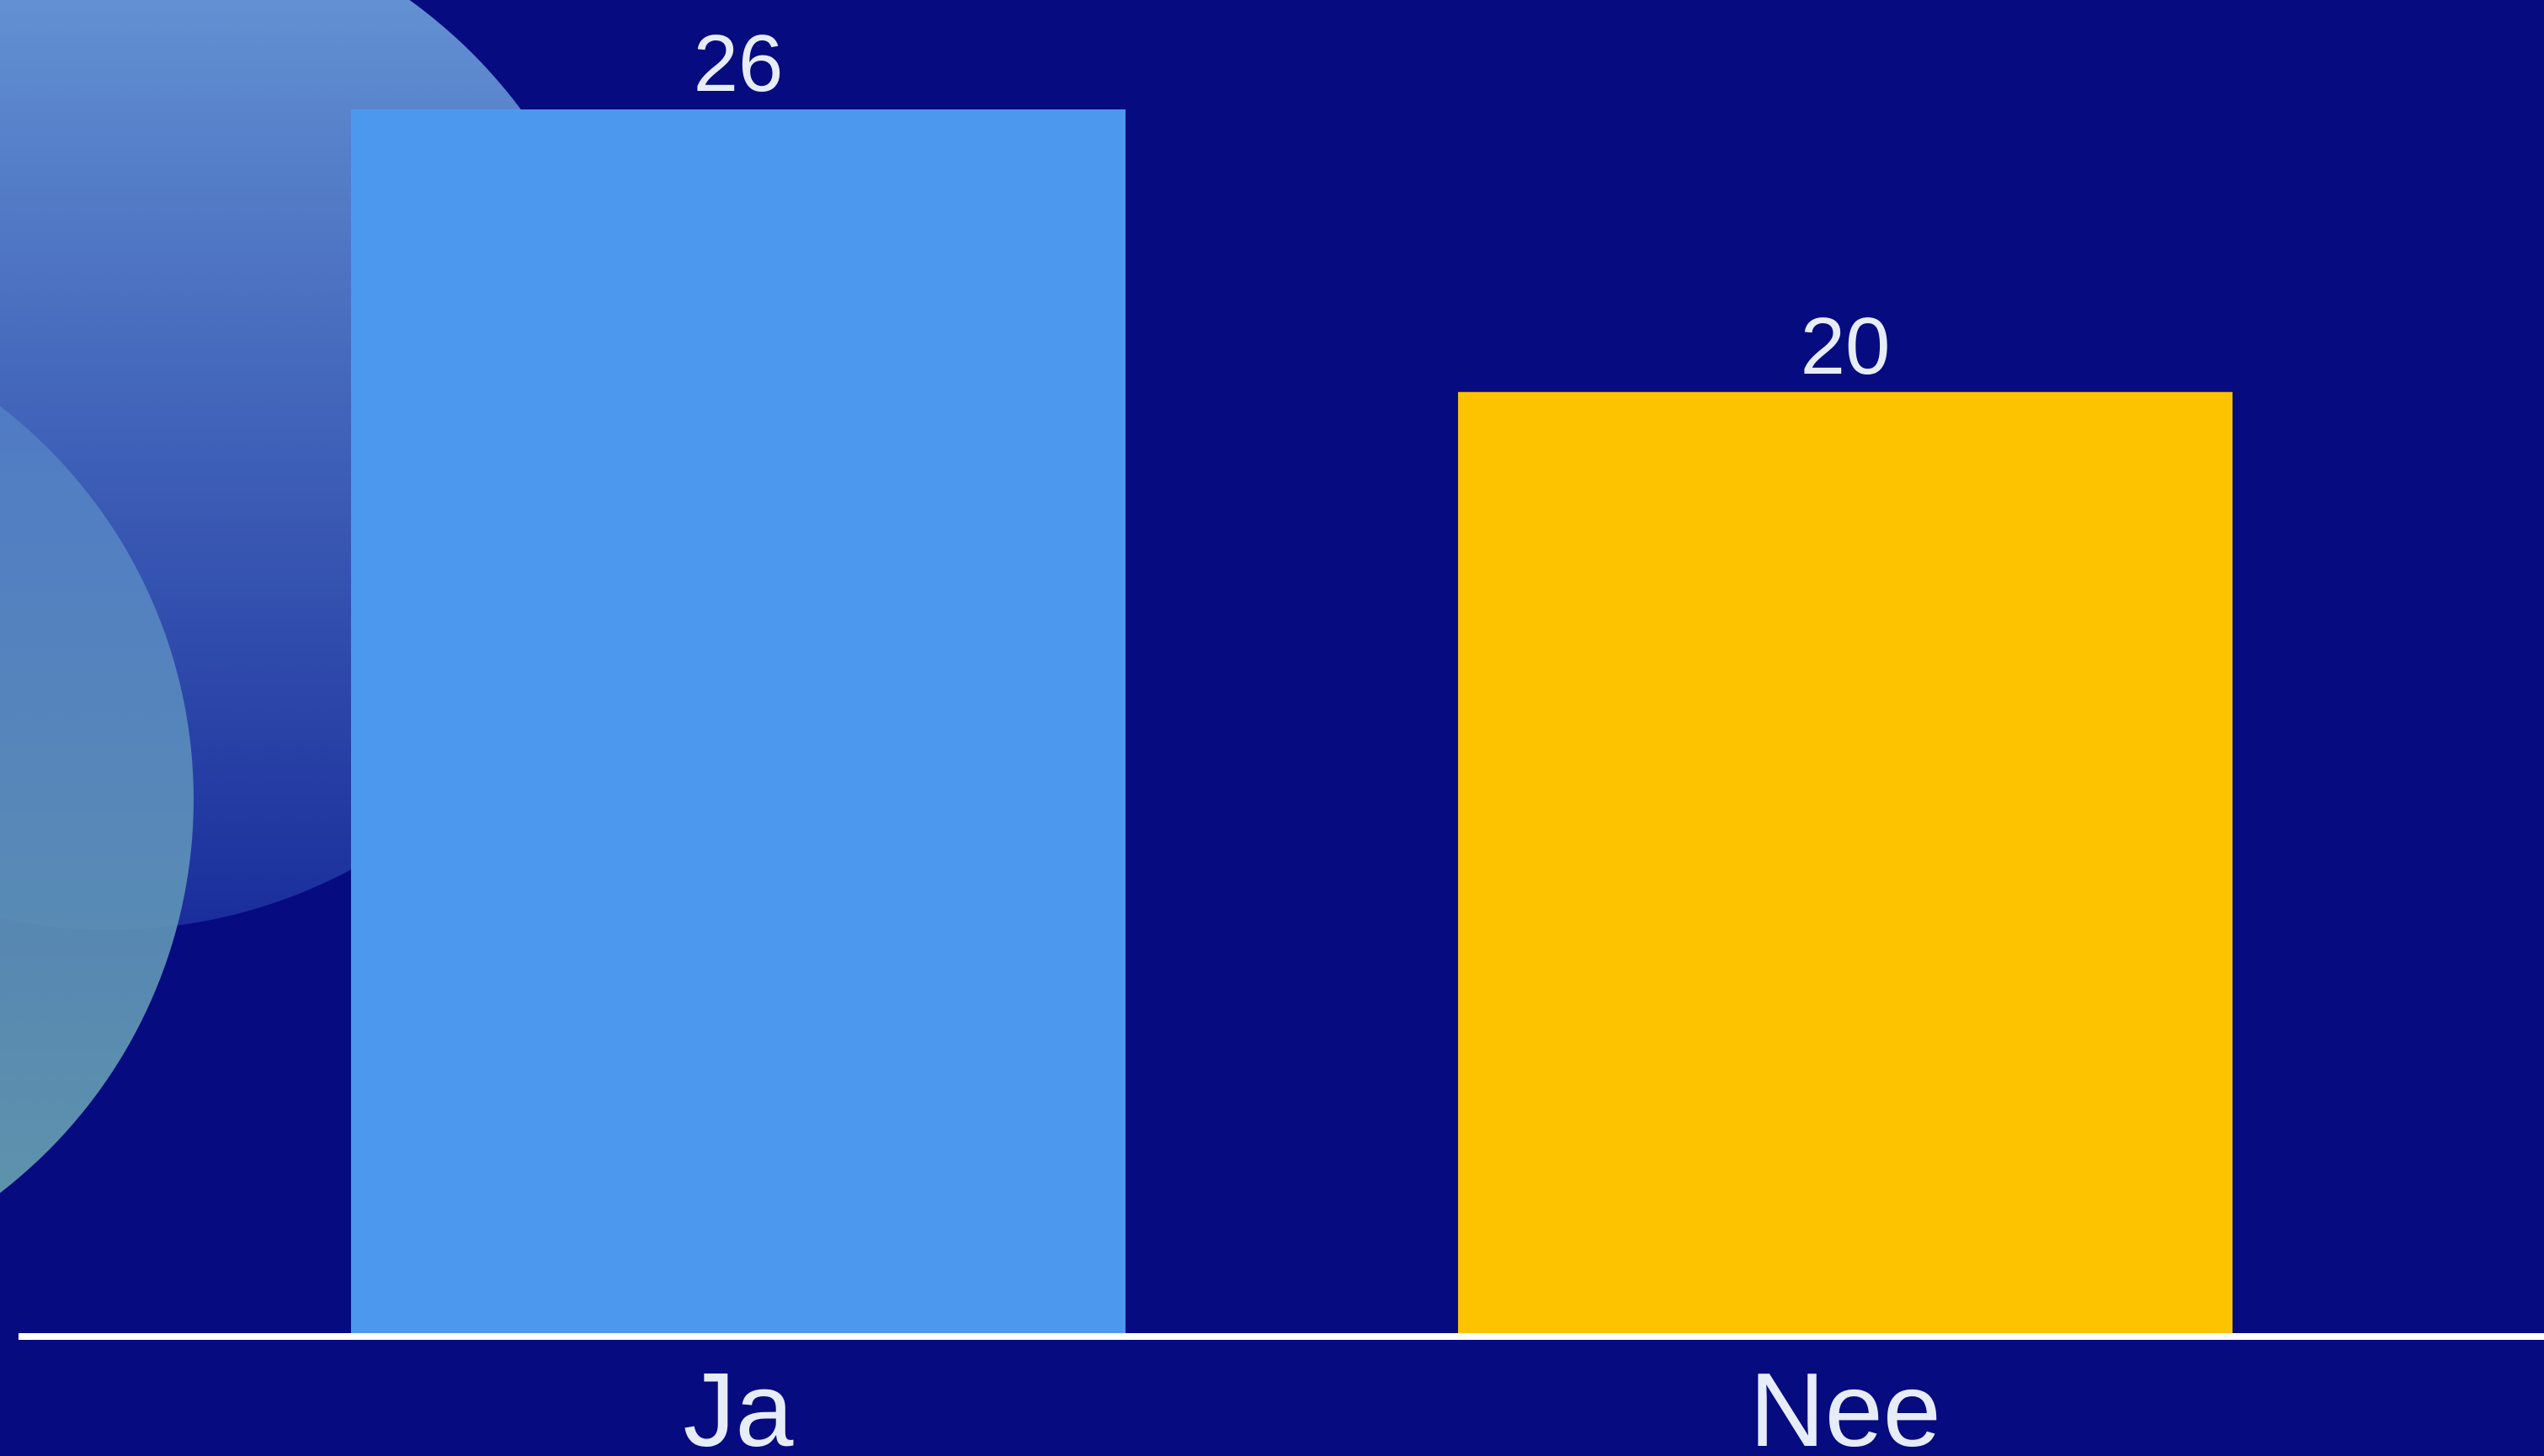  What do you see at coordinates (1844, 1404) in the screenshot?
I see `category-label-nee: Nee` at bounding box center [1844, 1404].